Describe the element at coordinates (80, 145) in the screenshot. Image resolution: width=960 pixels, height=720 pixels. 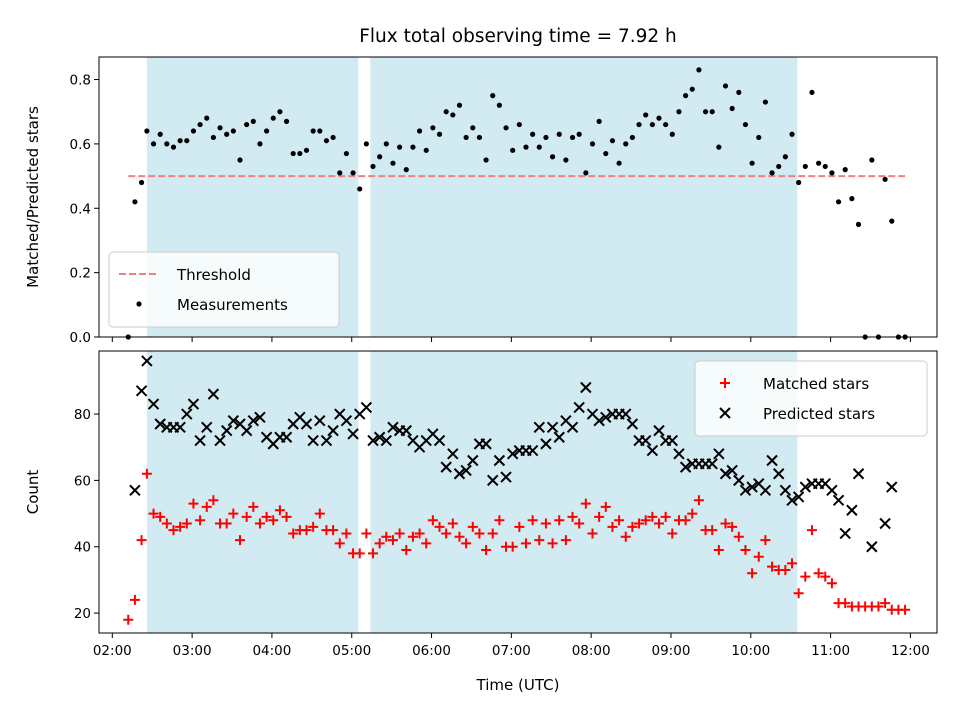
I see `y-tick-label: 0.6` at that location.